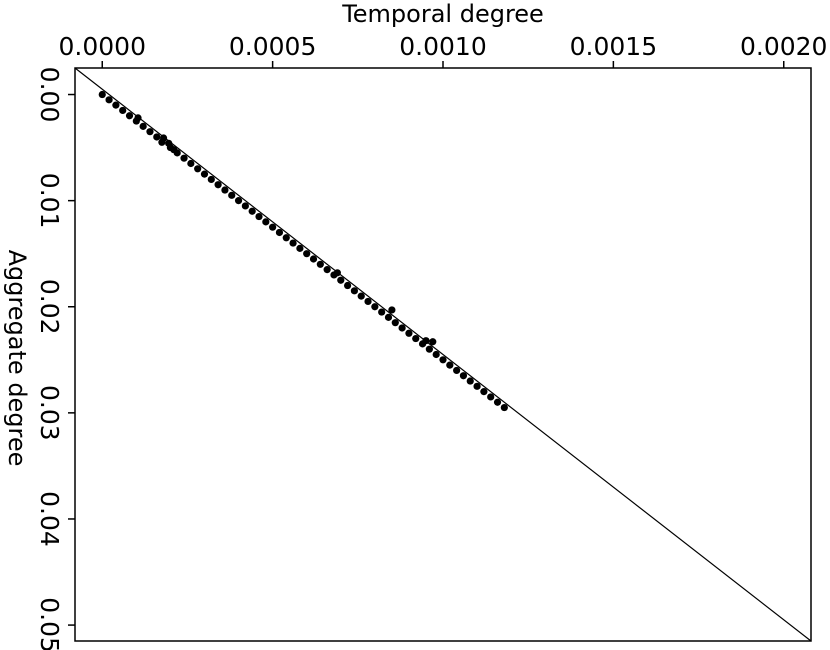  I want to click on y-tick-label: 0.05, so click(49, 623).